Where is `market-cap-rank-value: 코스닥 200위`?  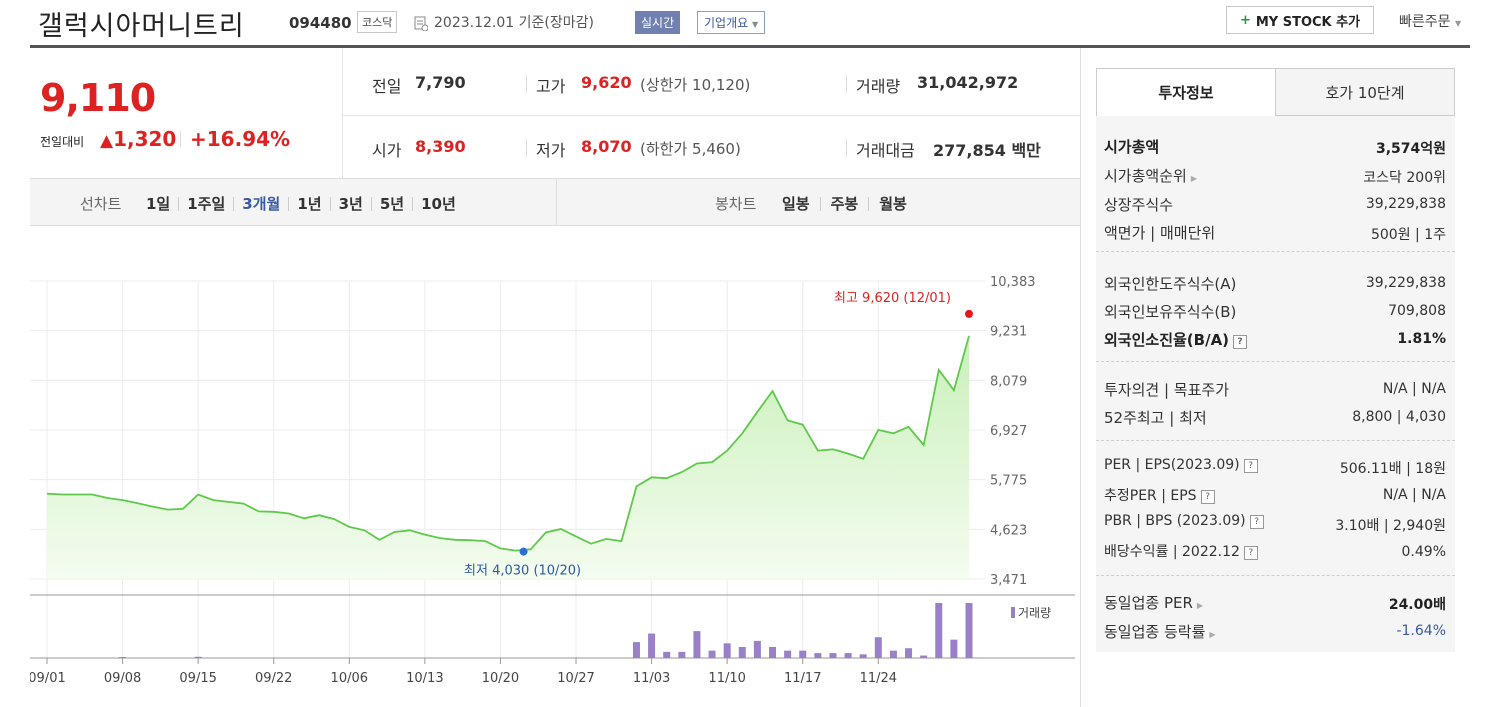
market-cap-rank-value: 코스닥 200위 is located at coordinates (1404, 178).